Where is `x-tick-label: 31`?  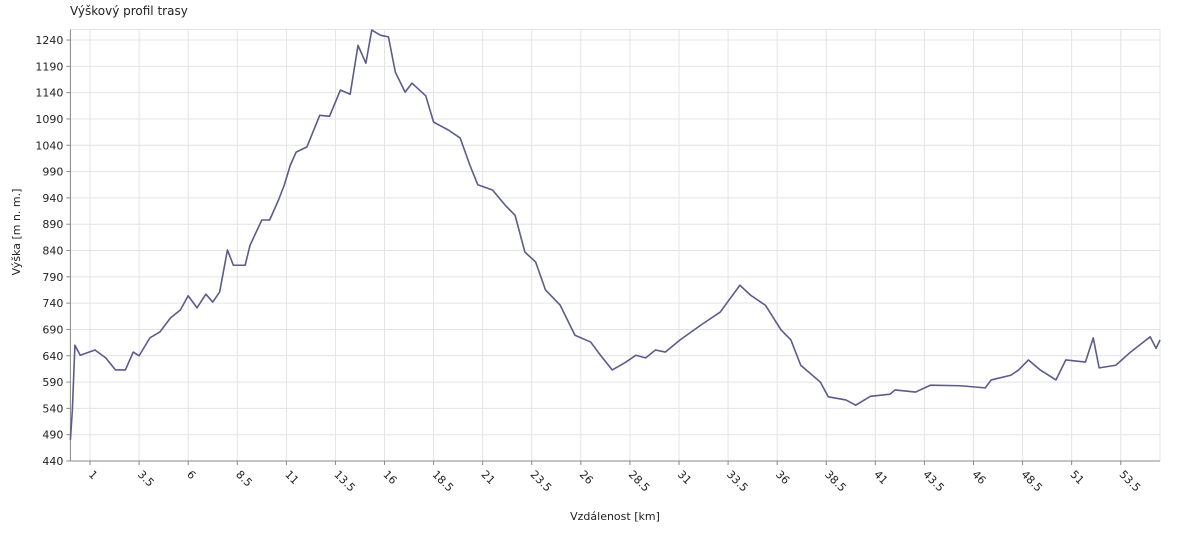 x-tick-label: 31 is located at coordinates (684, 477).